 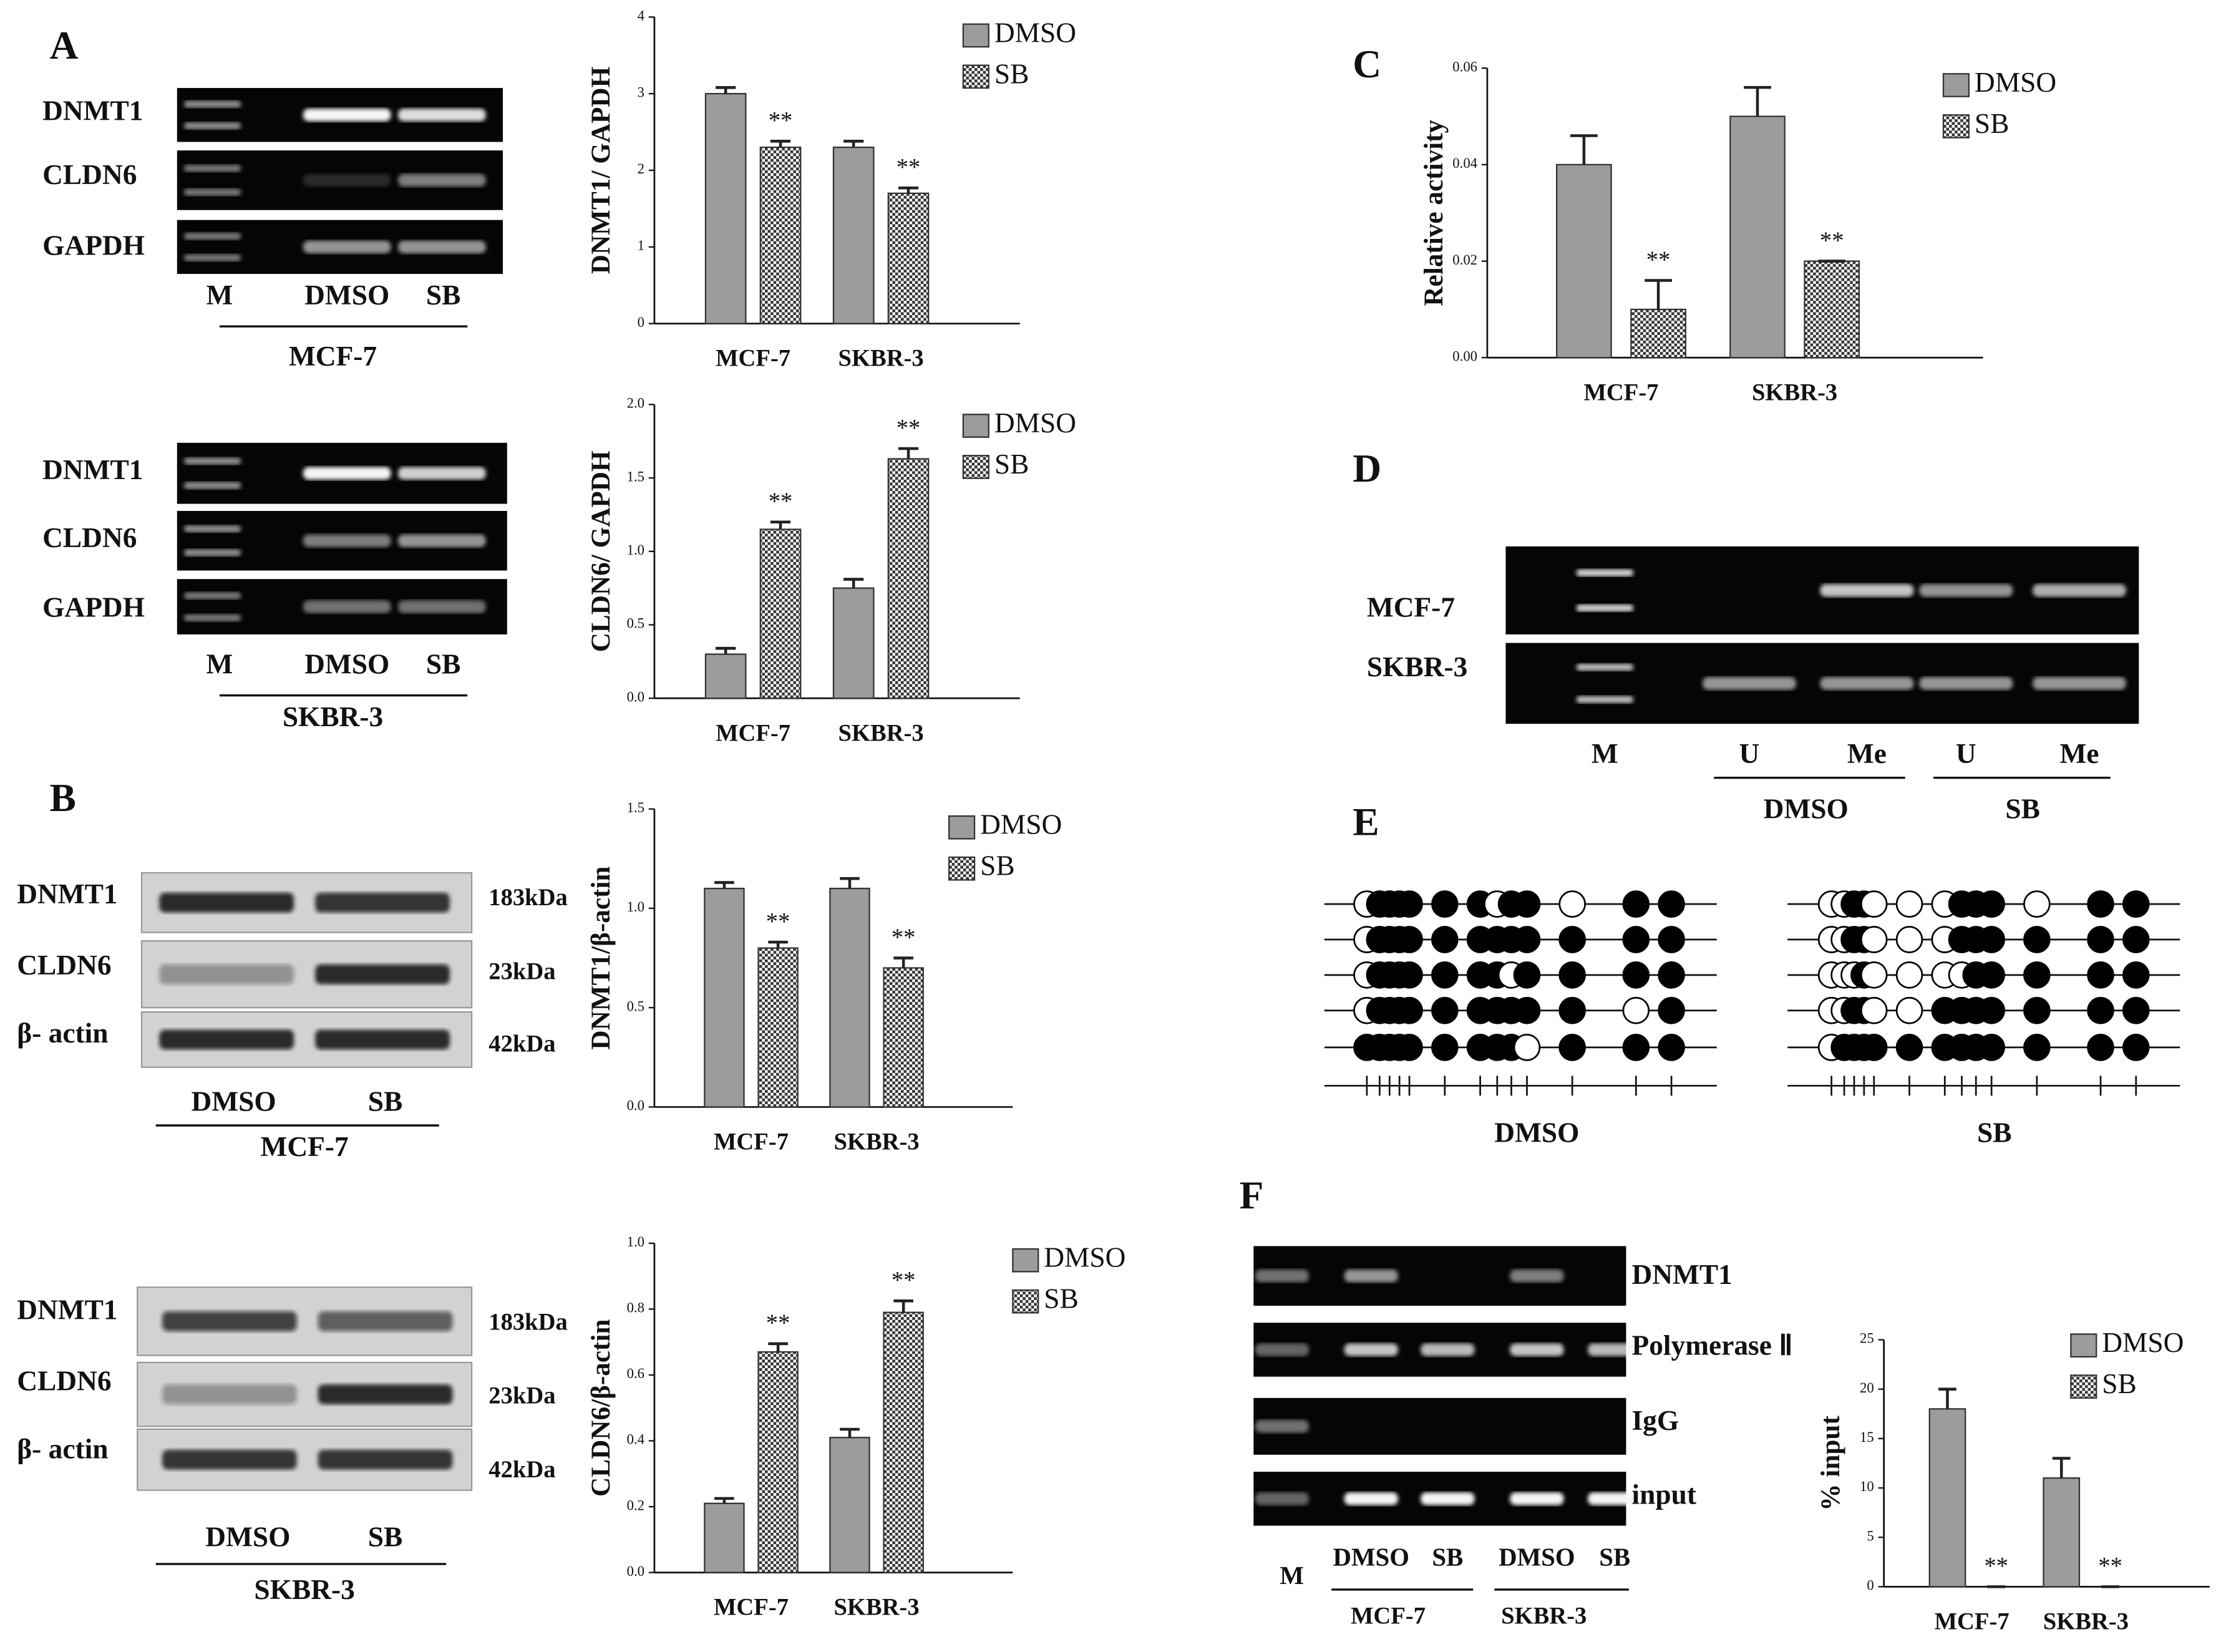 I want to click on blot-row-label: DNMT1, so click(x=67, y=894).